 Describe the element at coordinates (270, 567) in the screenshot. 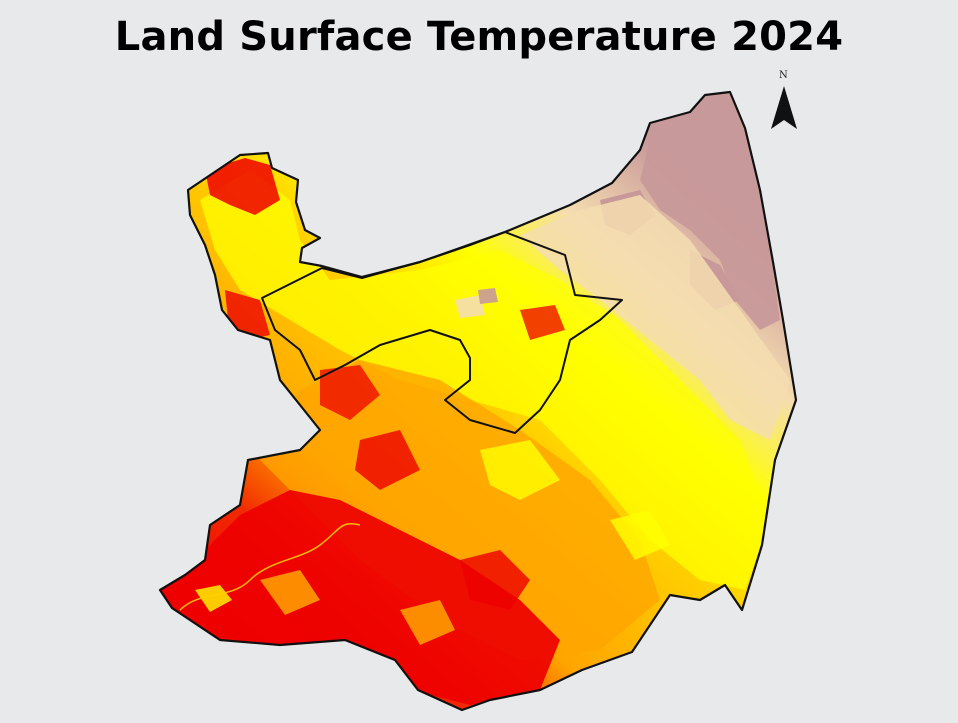

I see `river` at that location.